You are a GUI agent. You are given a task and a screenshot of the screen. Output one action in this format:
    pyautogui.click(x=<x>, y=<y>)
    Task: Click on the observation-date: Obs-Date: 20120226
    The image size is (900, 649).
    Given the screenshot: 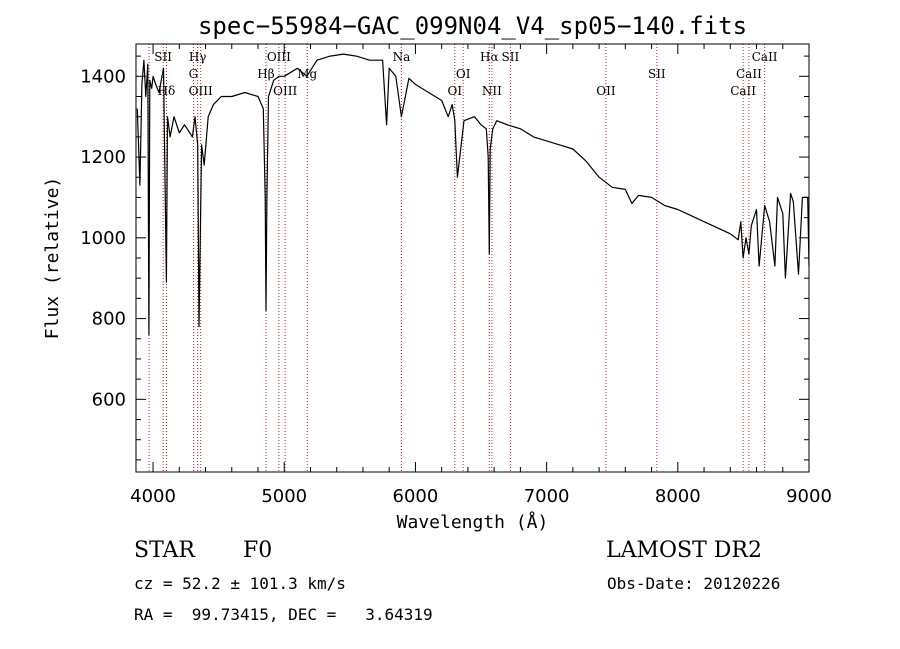 What is the action you would take?
    pyautogui.click(x=694, y=583)
    